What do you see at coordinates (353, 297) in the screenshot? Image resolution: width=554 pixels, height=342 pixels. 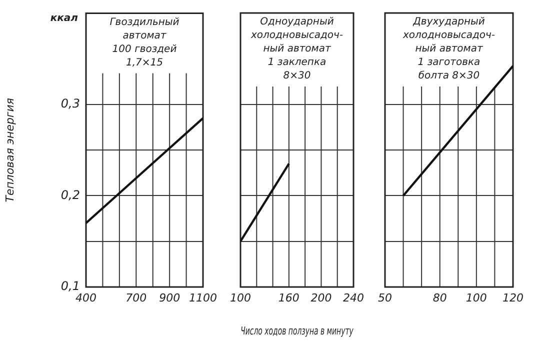 I see `x-tick-label: 240` at bounding box center [353, 297].